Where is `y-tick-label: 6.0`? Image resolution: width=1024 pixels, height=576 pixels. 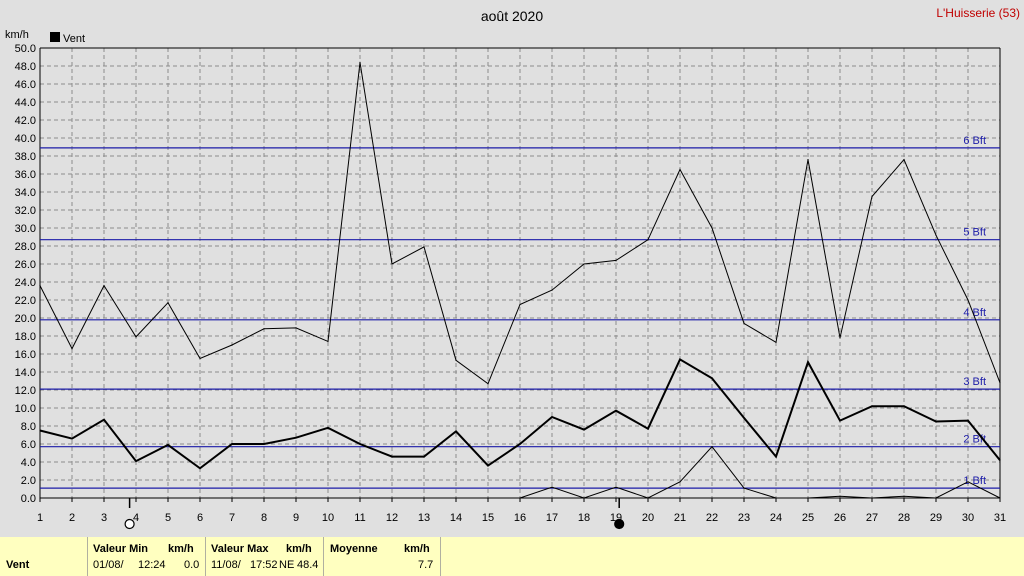 y-tick-label: 6.0 is located at coordinates (28, 445).